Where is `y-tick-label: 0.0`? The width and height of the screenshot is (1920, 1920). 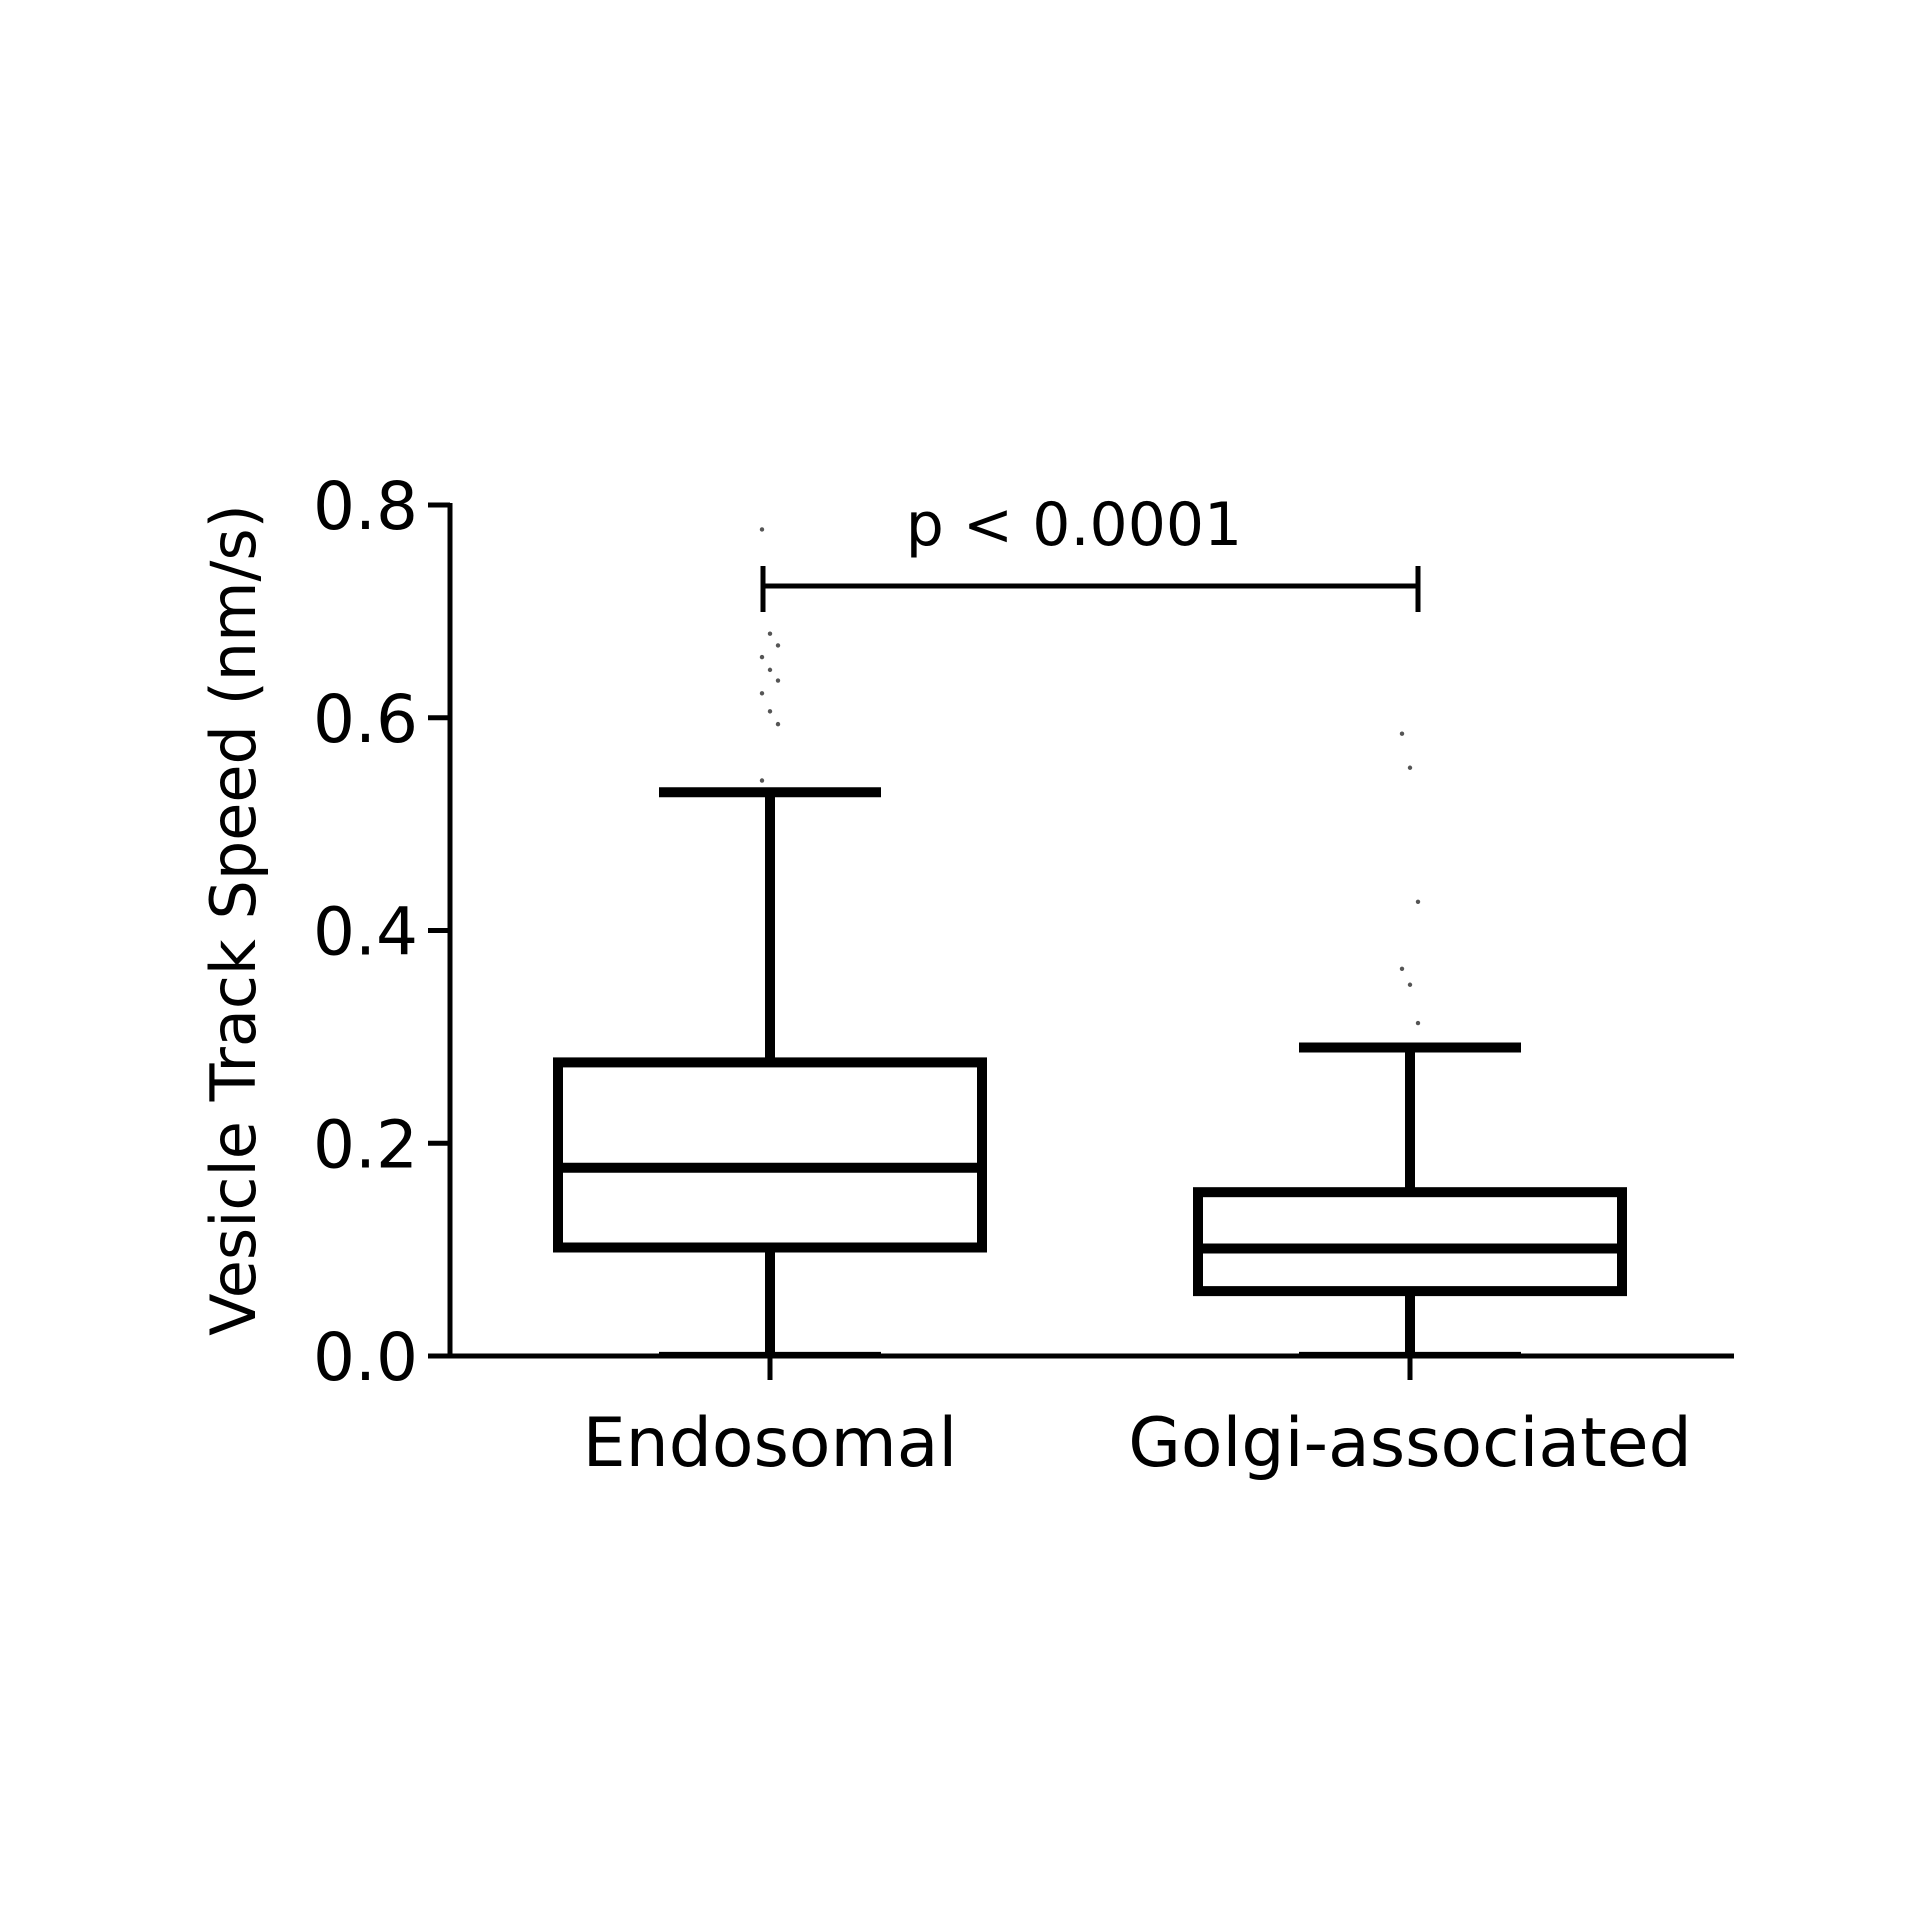 y-tick-label: 0.0 is located at coordinates (365, 1357).